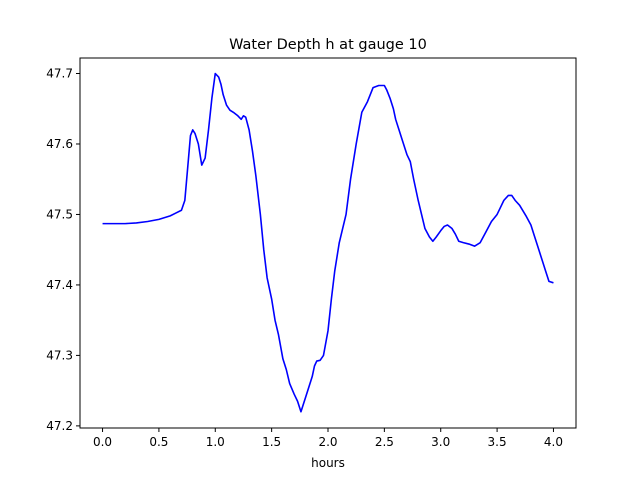  I want to click on x-axis-label: hours, so click(328, 463).